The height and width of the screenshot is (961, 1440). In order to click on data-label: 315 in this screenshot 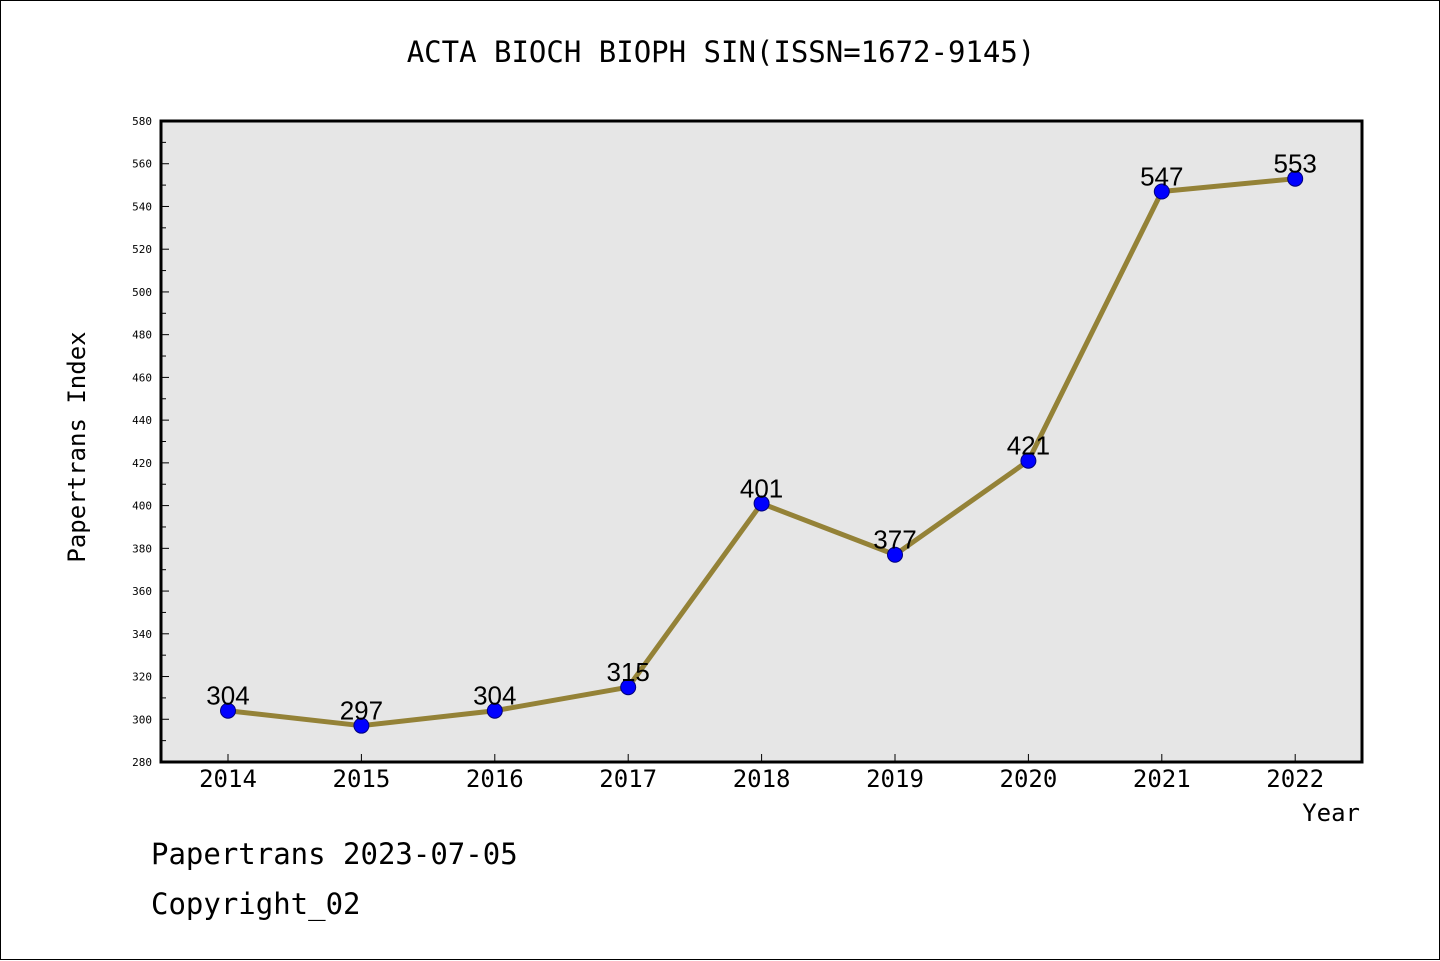, I will do `click(628, 672)`.